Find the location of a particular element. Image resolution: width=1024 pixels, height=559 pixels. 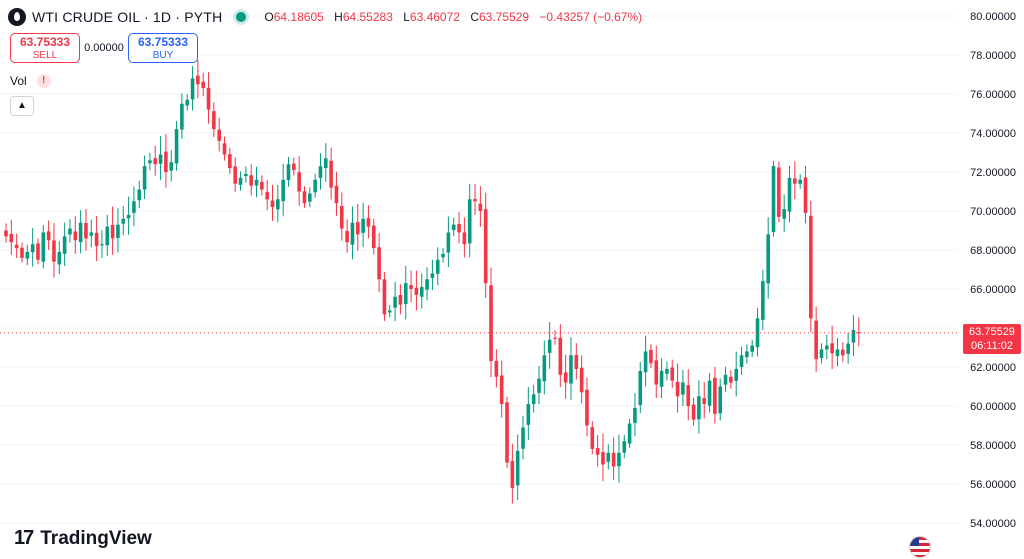

chevron-up-icon: ▲ is located at coordinates (22, 106).